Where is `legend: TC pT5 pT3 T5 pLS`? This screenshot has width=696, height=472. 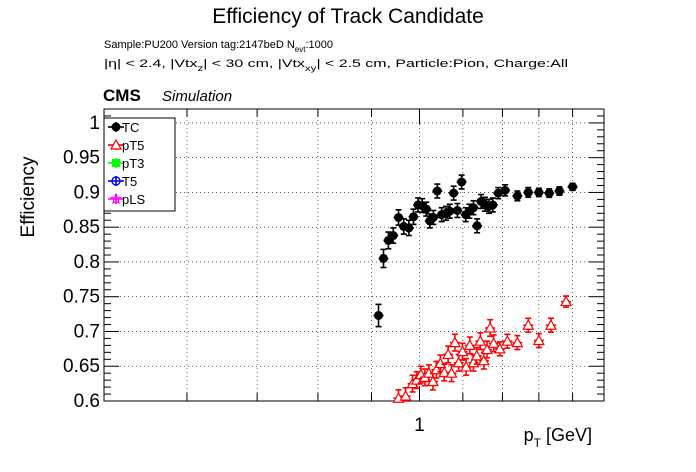
legend: TC pT5 pT3 T5 pLS is located at coordinates (139, 164).